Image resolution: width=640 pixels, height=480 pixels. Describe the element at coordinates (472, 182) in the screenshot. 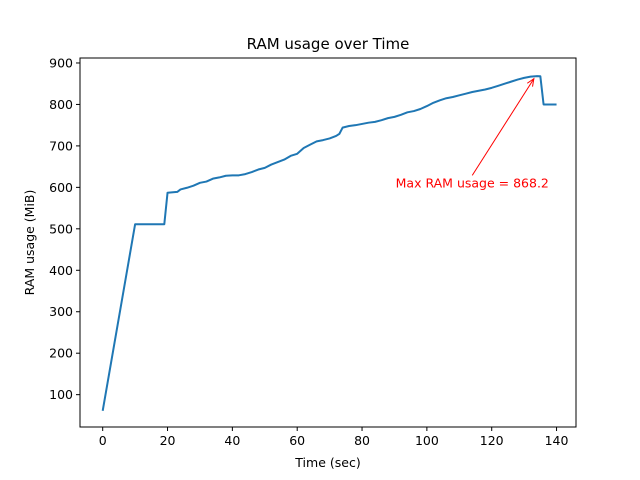

I see `max-ram-annotation-text: Max RAM usage = 868.2` at that location.